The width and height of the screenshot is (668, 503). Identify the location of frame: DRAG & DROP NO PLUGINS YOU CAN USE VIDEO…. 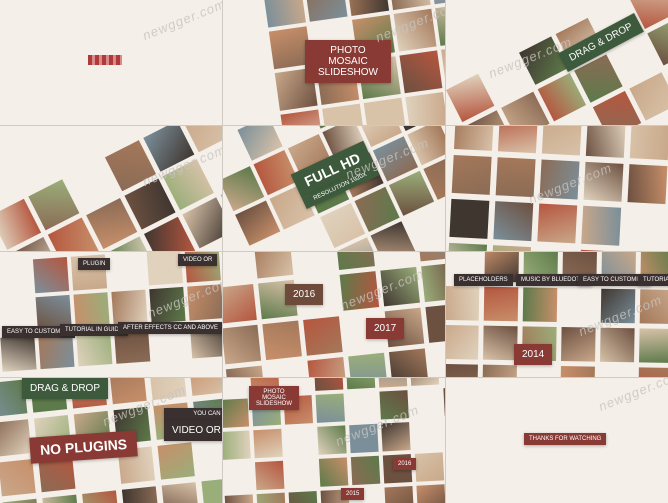
(111, 440).